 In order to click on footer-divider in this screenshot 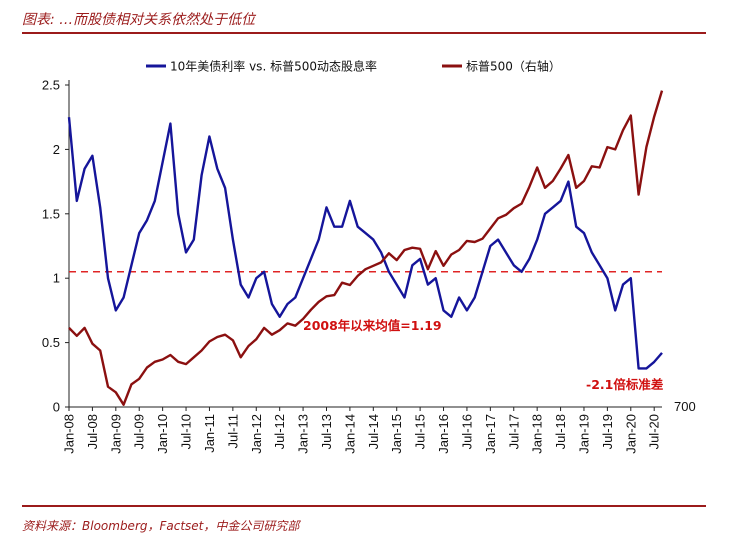, I will do `click(364, 506)`.